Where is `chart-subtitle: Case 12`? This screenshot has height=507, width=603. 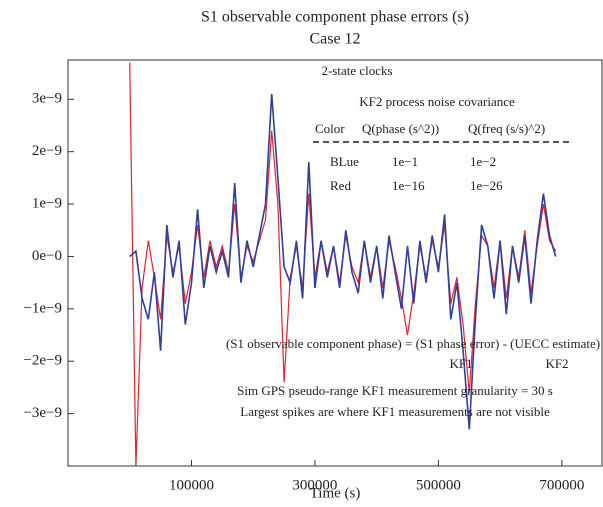 chart-subtitle: Case 12 is located at coordinates (334, 39).